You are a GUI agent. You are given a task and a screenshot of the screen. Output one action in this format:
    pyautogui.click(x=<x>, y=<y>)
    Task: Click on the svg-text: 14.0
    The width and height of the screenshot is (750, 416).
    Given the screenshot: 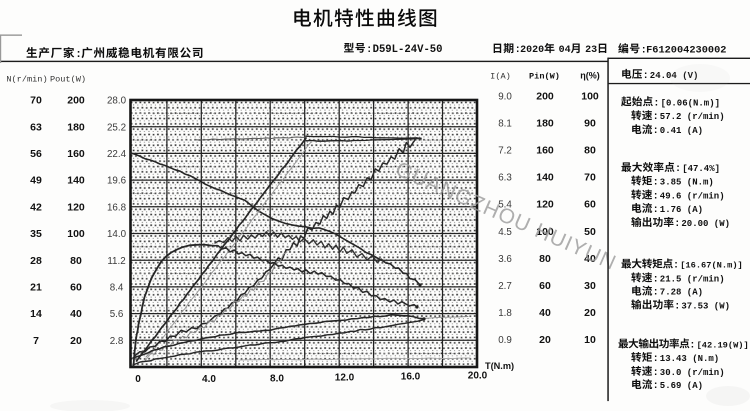 What is the action you would take?
    pyautogui.click(x=117, y=234)
    